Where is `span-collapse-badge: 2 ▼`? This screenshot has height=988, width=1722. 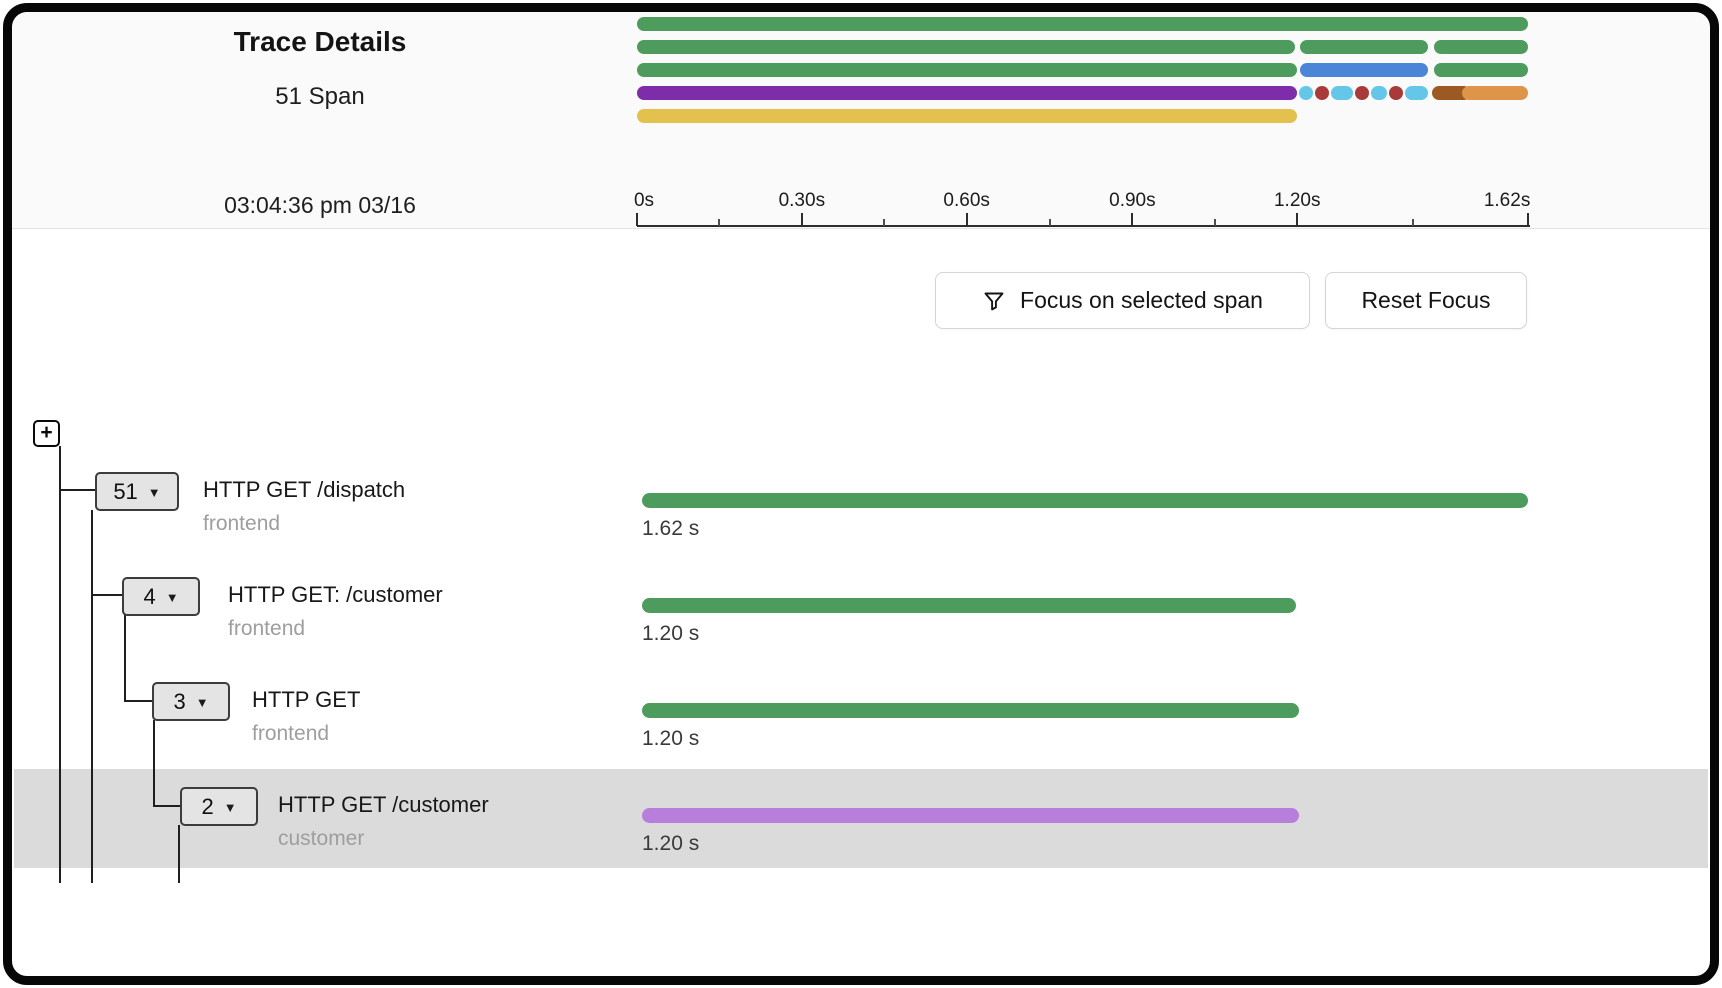 span-collapse-badge: 2 ▼ is located at coordinates (219, 806).